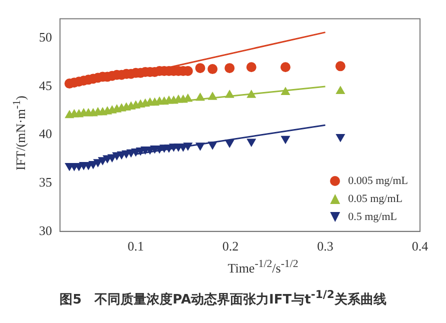 The width and height of the screenshot is (446, 323). What do you see at coordinates (45, 182) in the screenshot?
I see `y-tick-label: 35` at bounding box center [45, 182].